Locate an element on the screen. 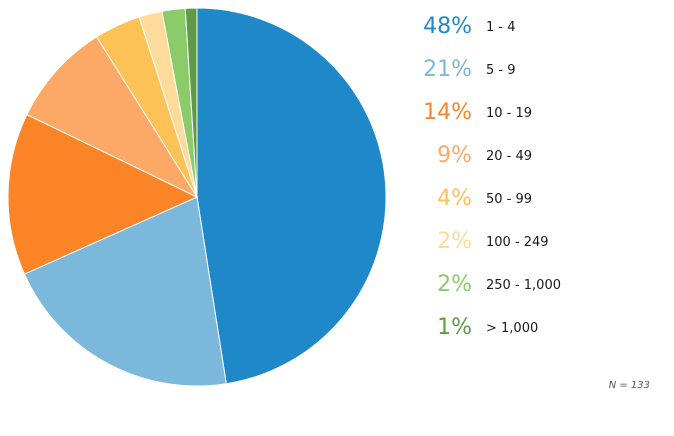 Image resolution: width=674 pixels, height=436 pixels. legend-label-5: 50 - 99 is located at coordinates (509, 199).